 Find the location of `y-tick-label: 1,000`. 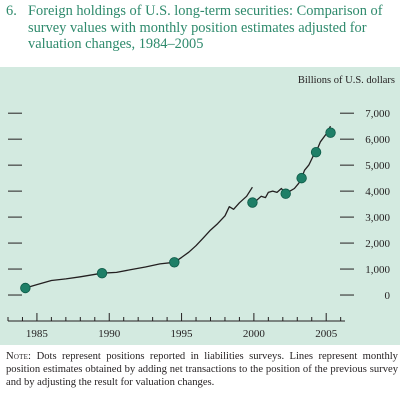

y-tick-label: 1,000 is located at coordinates (377, 270).